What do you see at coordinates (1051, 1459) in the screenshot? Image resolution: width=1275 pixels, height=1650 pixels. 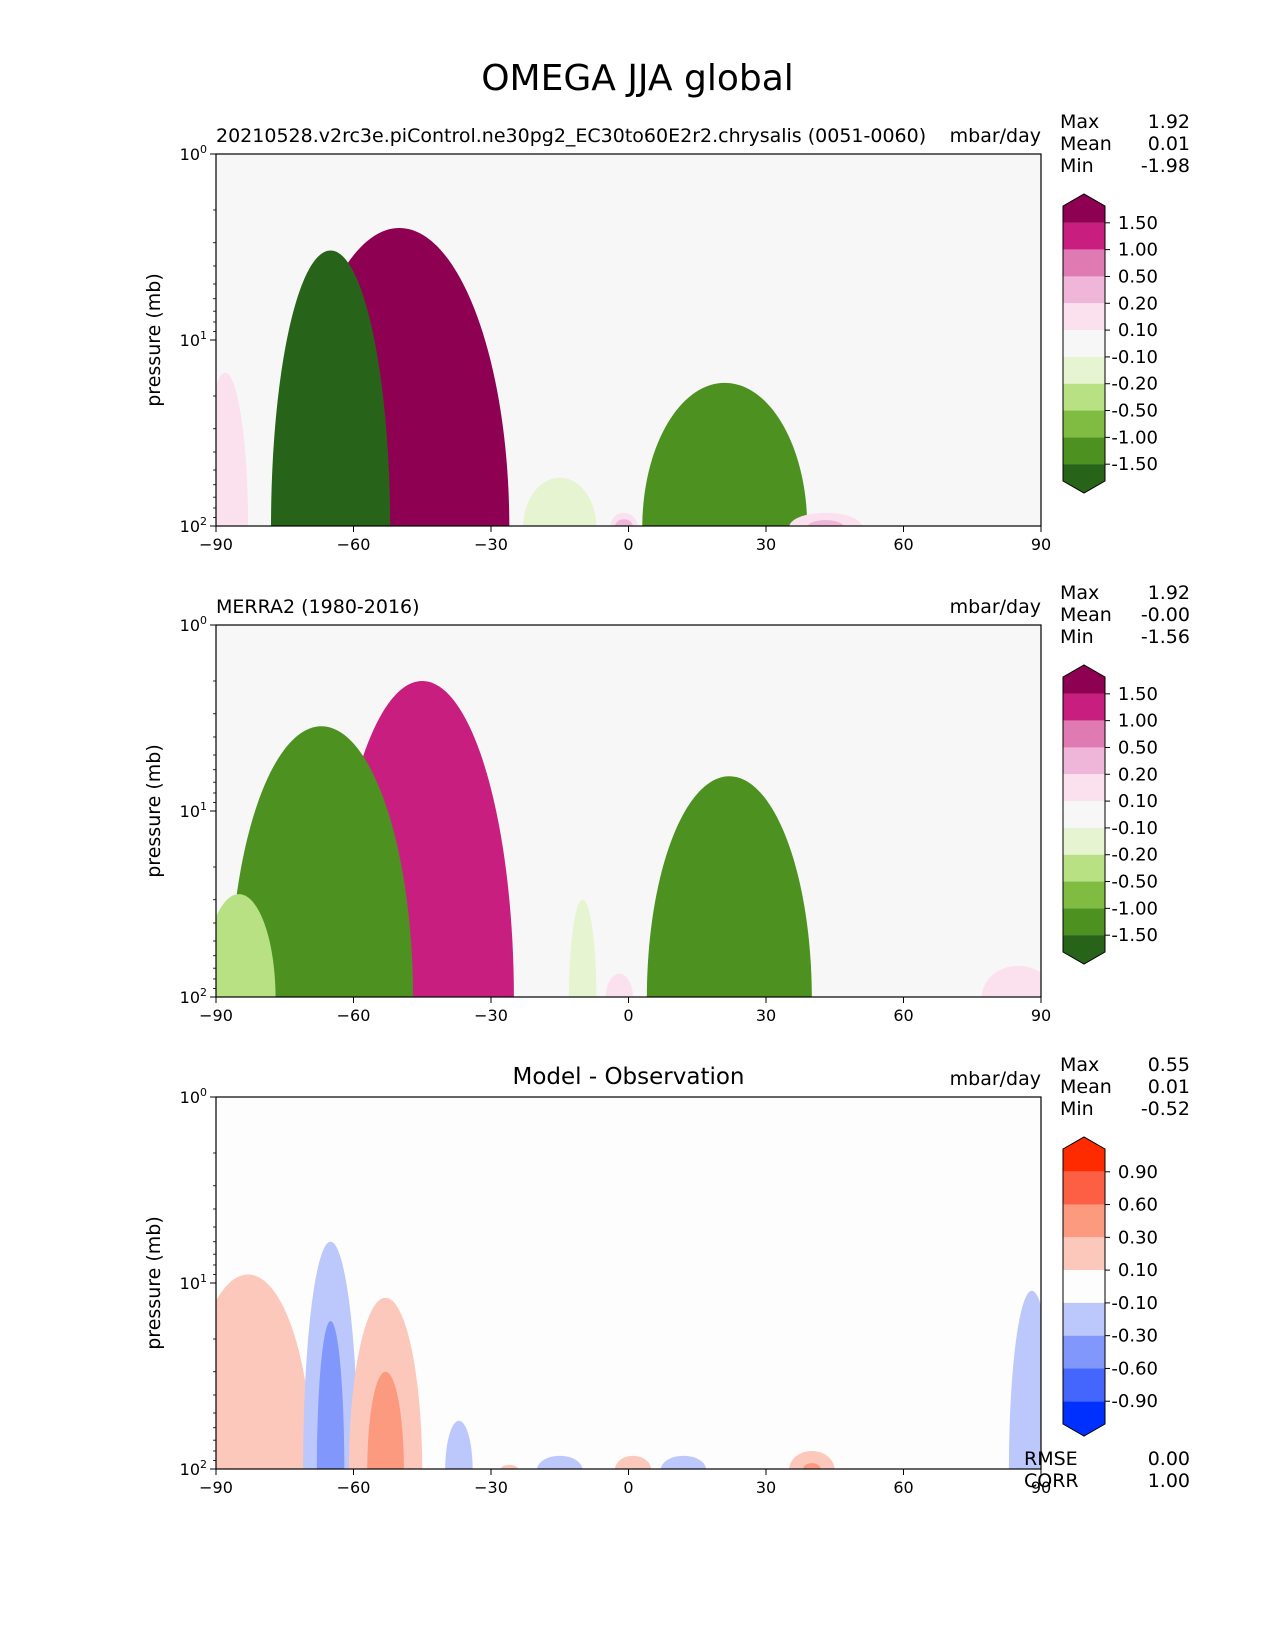 I see `stat-label: RMSE` at bounding box center [1051, 1459].